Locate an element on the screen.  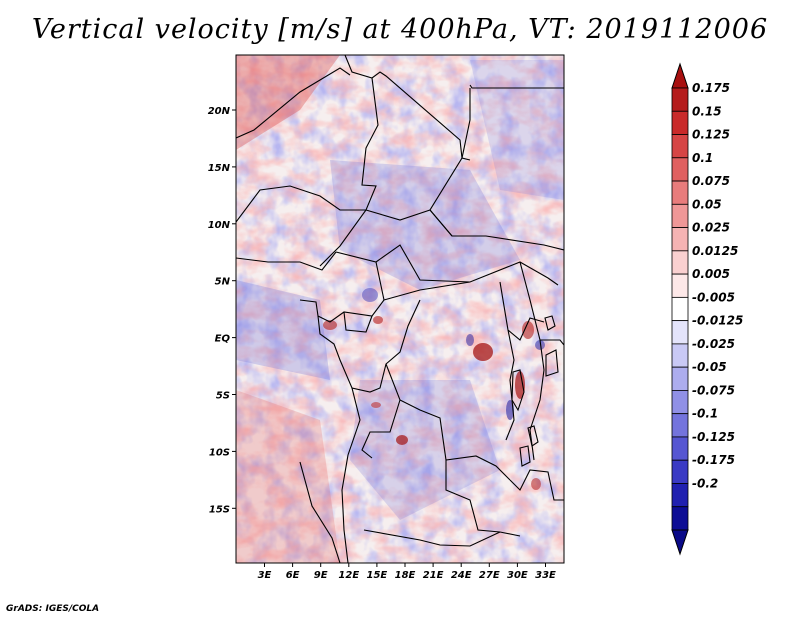
lat-label: 5S is located at coordinates (223, 396).